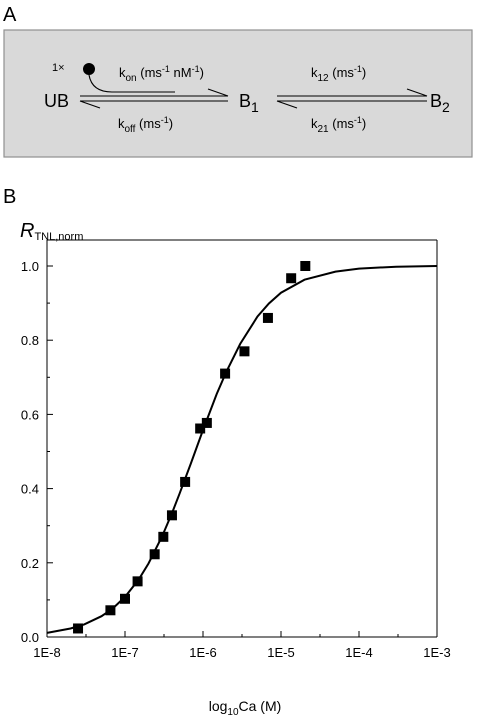  Describe the element at coordinates (338, 74) in the screenshot. I see `k12-label: k12 (ms-1)` at that location.